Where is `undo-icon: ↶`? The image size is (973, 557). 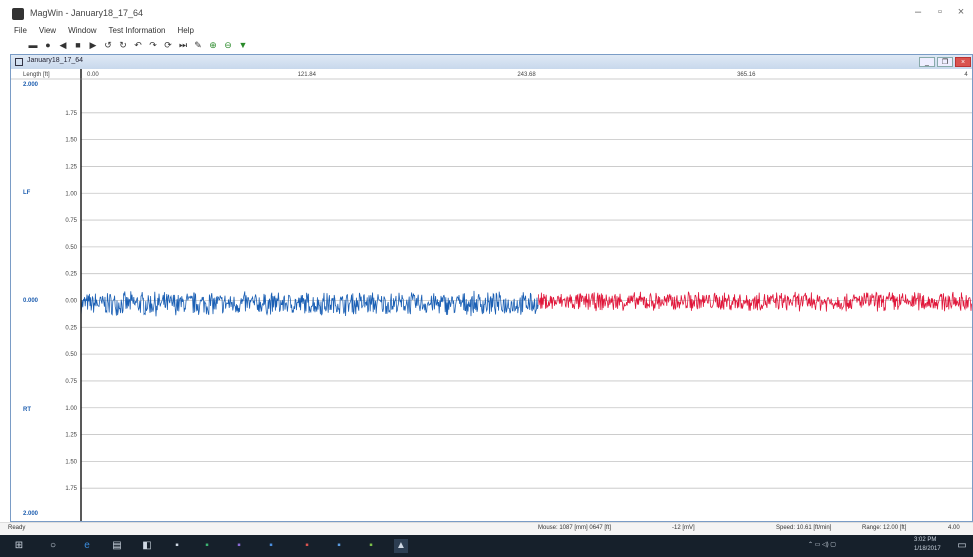 undo-icon: ↶ is located at coordinates (138, 45).